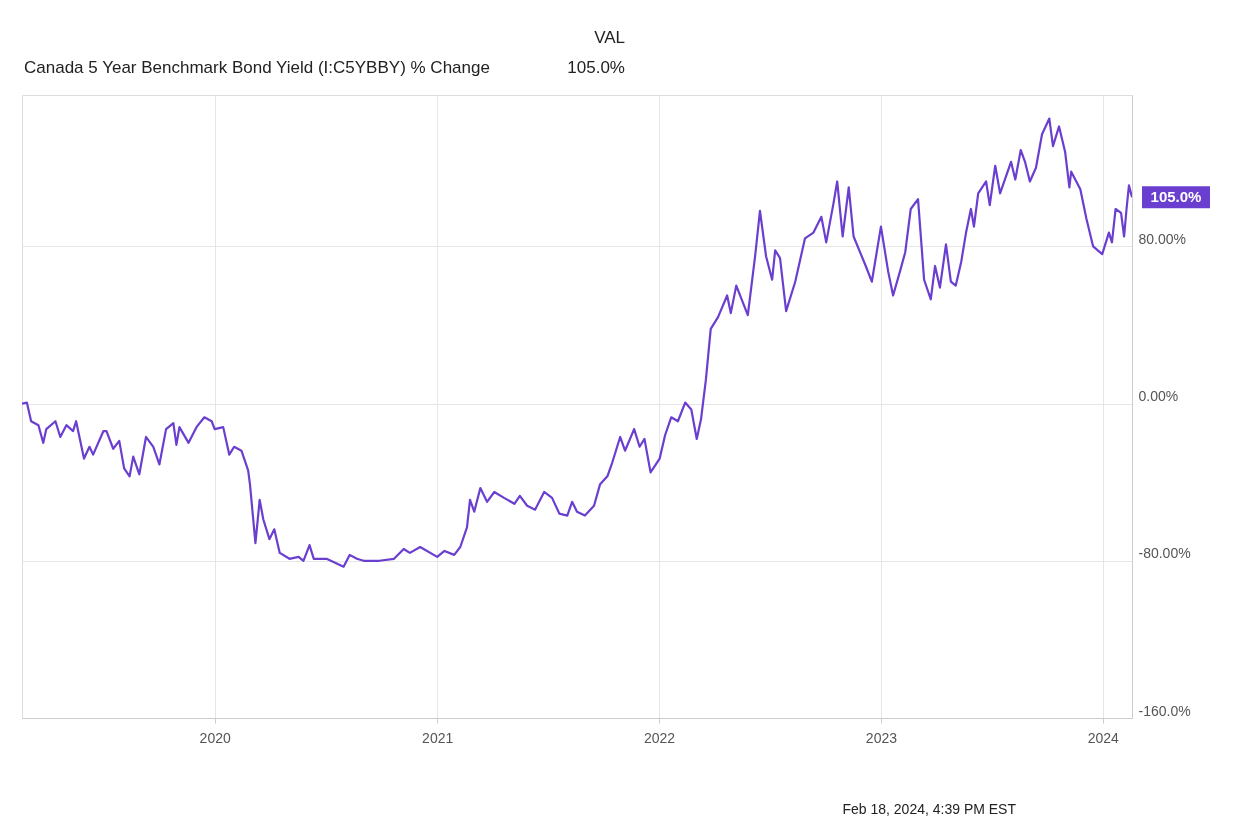 This screenshot has height=824, width=1250. I want to click on x-tick-label: 2021, so click(438, 737).